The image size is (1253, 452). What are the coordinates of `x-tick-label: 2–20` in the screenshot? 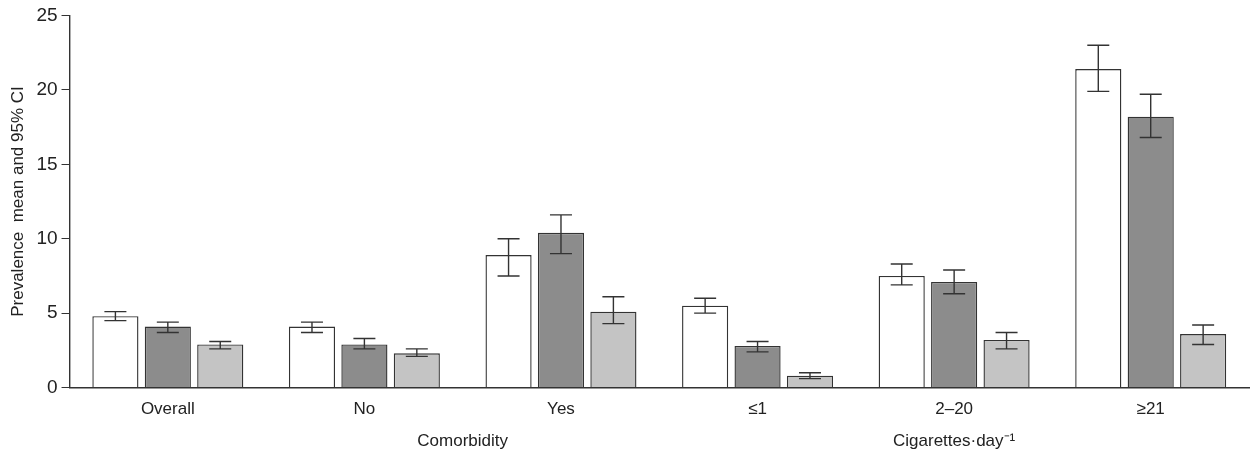 It's located at (954, 409).